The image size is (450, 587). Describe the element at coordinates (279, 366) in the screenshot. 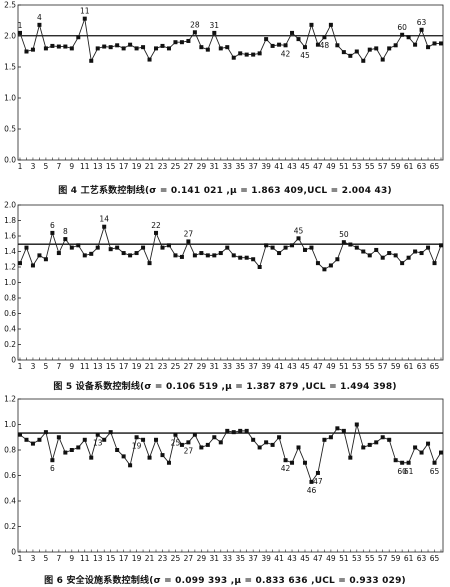

I see `x-tick-label: 41` at that location.